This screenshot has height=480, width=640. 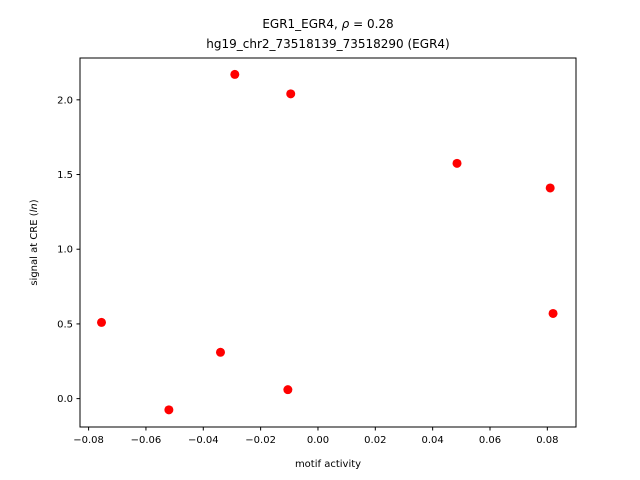 What do you see at coordinates (65, 250) in the screenshot?
I see `y-tick-label: 1.0` at bounding box center [65, 250].